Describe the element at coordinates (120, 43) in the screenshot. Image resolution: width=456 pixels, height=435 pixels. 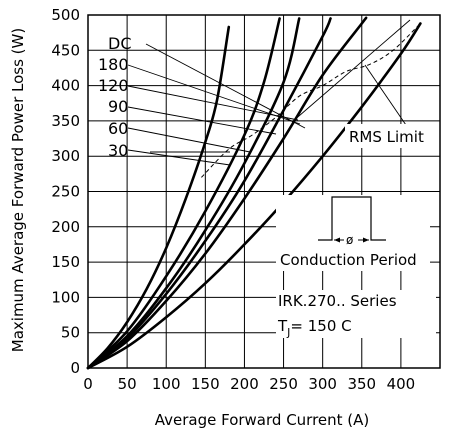
I see `series-label-dc: DC` at that location.